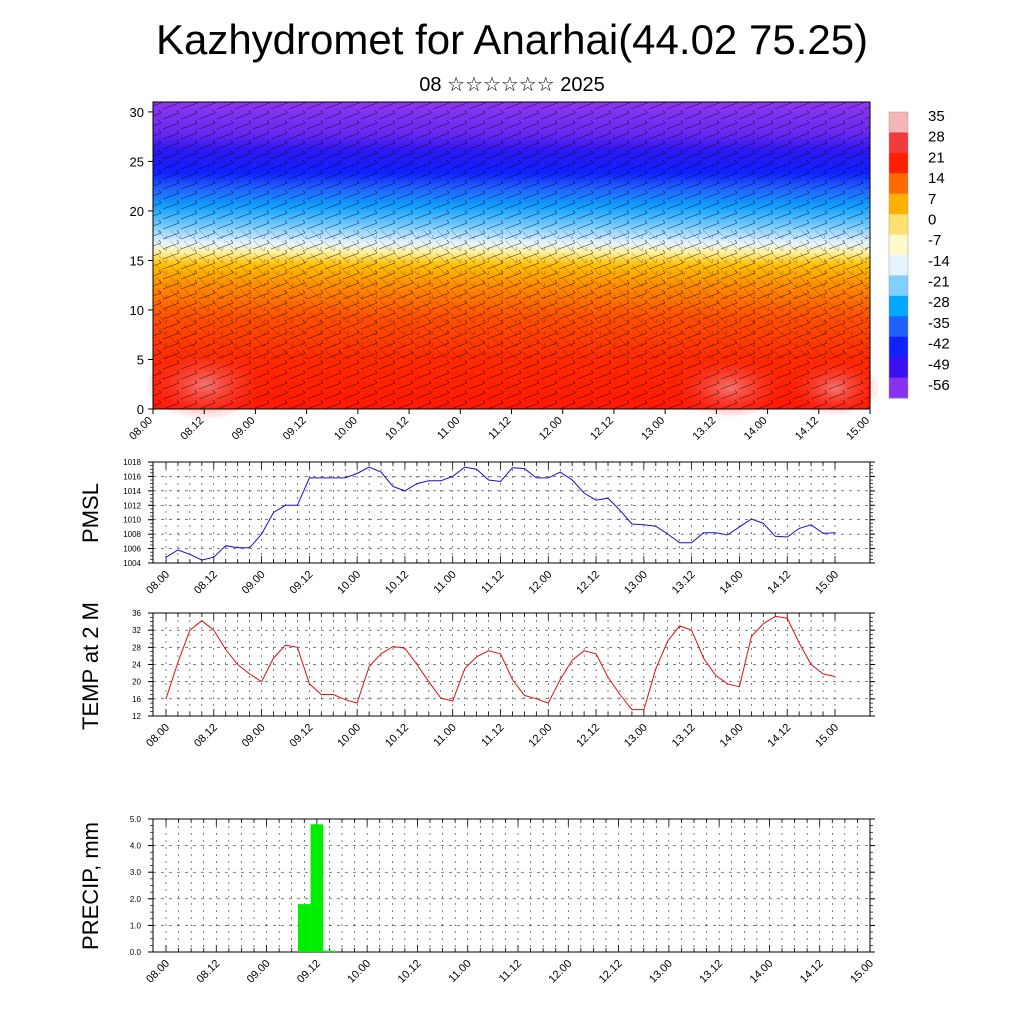 This screenshot has width=1024, height=1024. I want to click on colorbar-label: -21, so click(939, 282).